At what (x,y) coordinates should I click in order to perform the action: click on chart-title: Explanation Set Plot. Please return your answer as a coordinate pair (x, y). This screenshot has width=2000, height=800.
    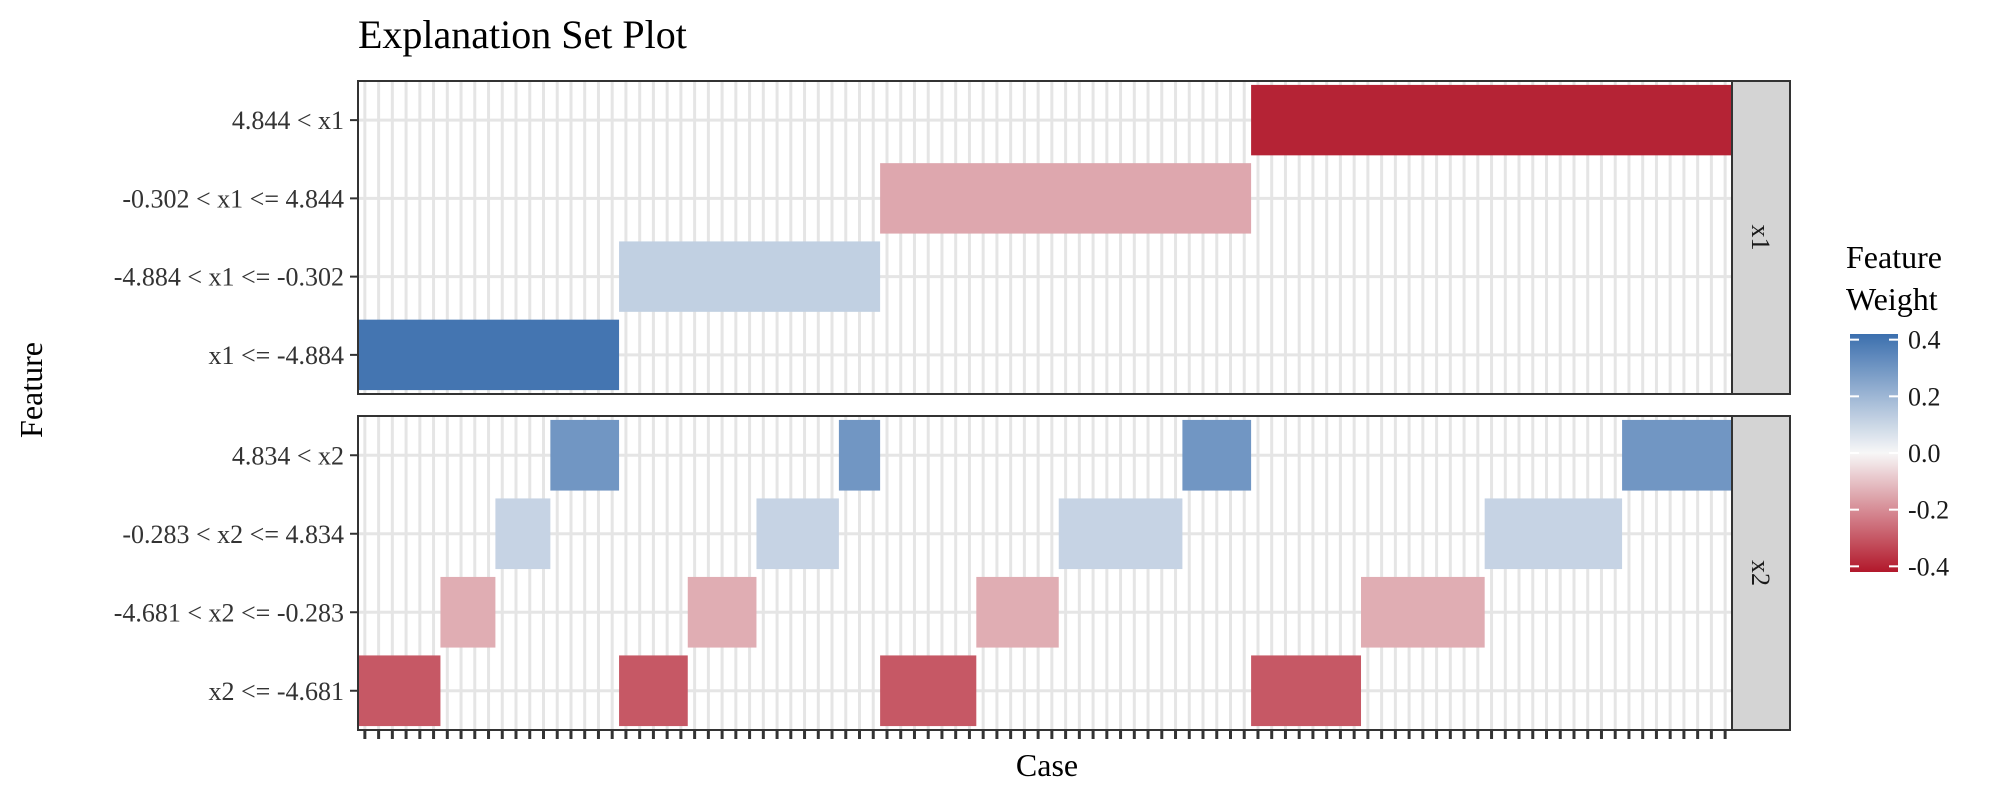
    Looking at the image, I should click on (522, 34).